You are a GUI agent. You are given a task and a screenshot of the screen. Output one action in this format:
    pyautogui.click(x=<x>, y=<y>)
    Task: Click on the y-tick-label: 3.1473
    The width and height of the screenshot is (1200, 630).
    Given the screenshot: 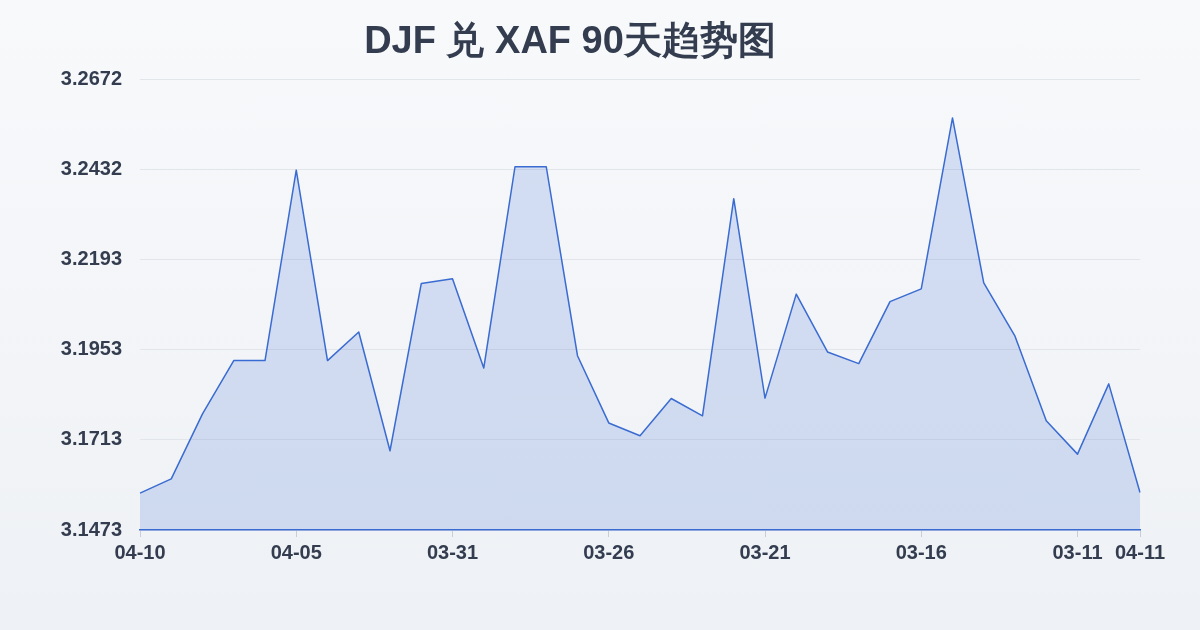 What is the action you would take?
    pyautogui.click(x=91, y=528)
    